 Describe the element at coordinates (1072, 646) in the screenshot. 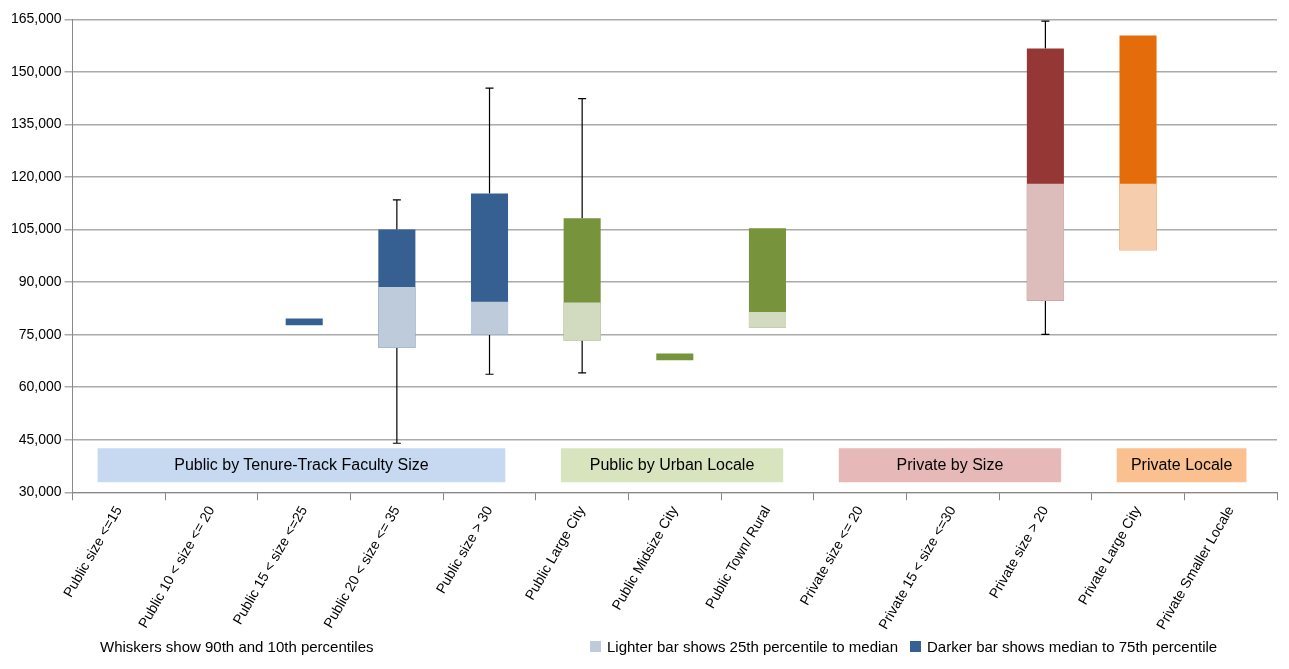

I see `text: Darker bar shows median to 75th percentile` at that location.